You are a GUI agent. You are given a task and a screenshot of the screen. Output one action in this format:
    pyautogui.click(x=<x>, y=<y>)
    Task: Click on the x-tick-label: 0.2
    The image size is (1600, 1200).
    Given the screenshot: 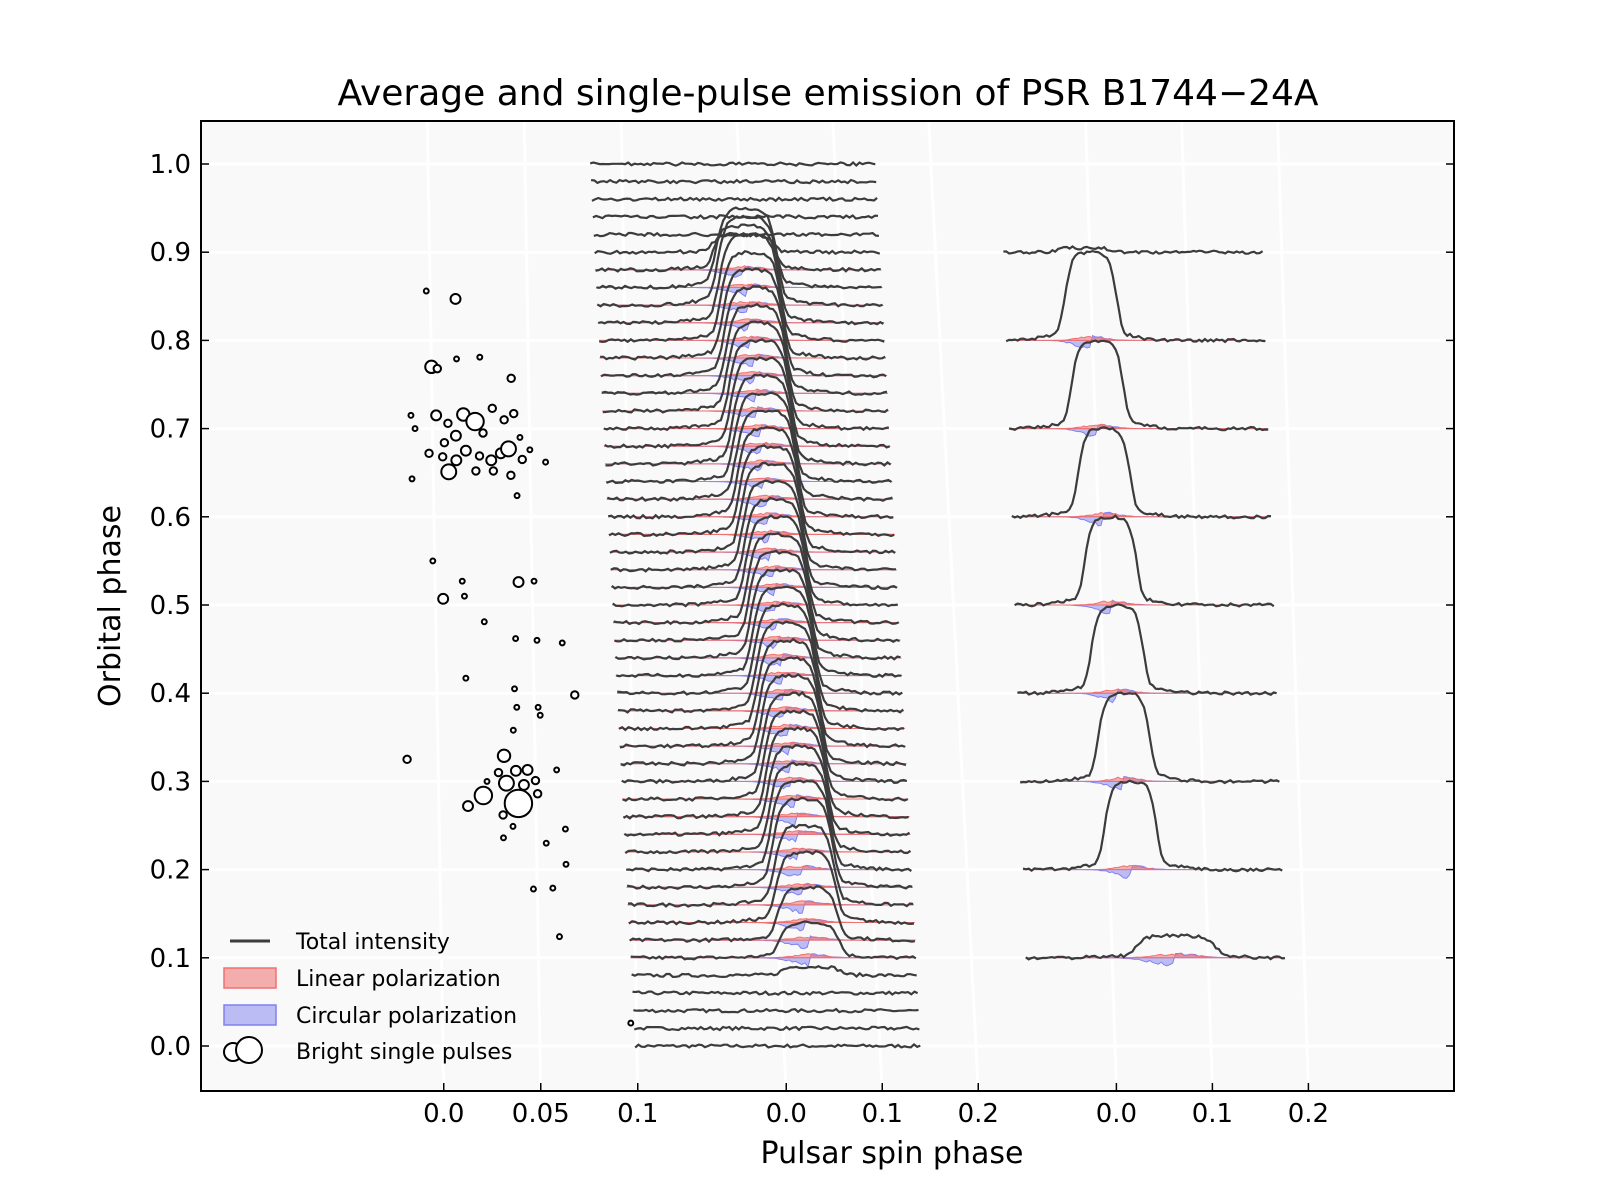 What is the action you would take?
    pyautogui.click(x=978, y=1114)
    